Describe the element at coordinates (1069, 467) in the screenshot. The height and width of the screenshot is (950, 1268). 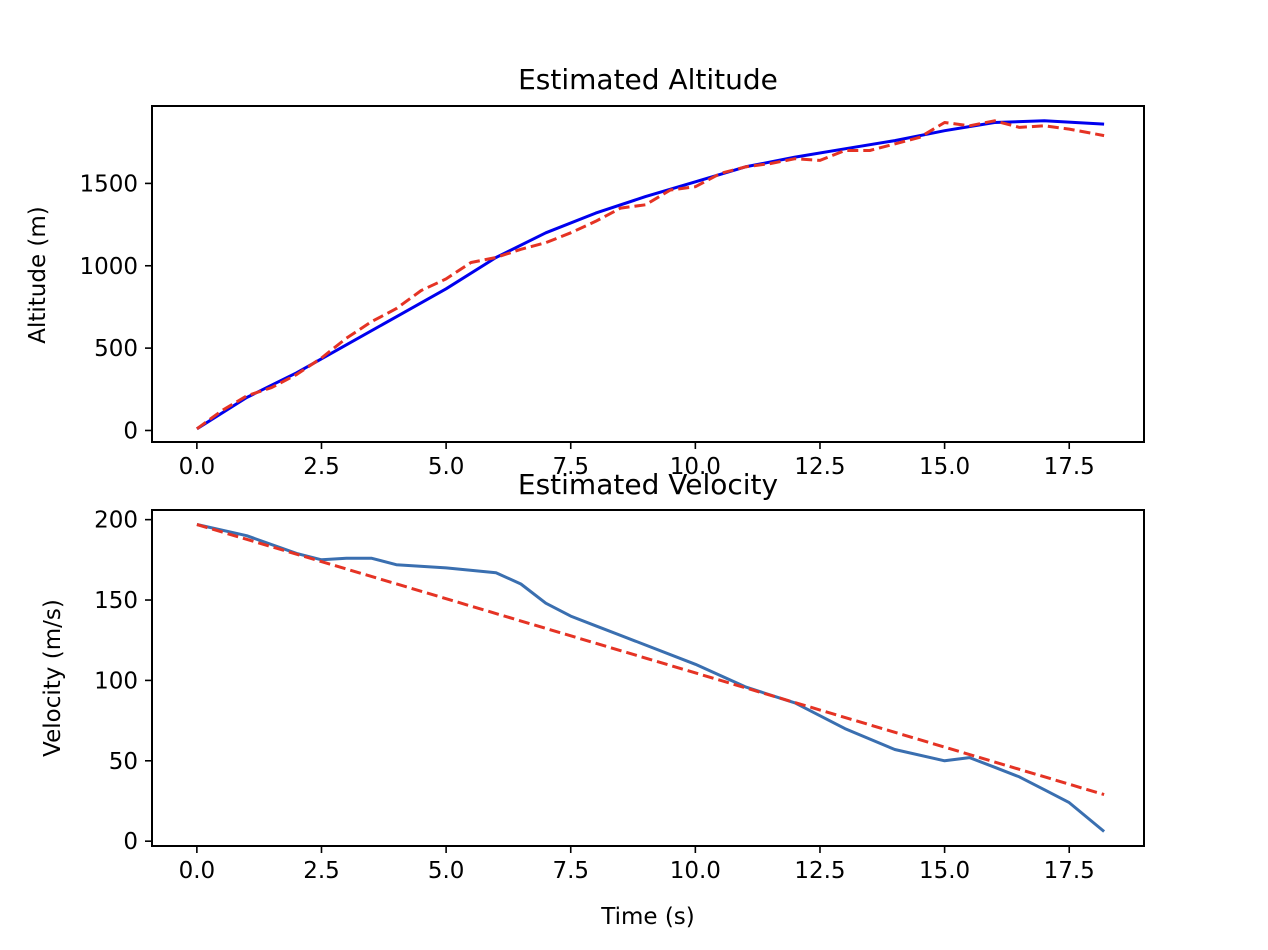
I see `altitude-xtick-label: 17.5` at that location.